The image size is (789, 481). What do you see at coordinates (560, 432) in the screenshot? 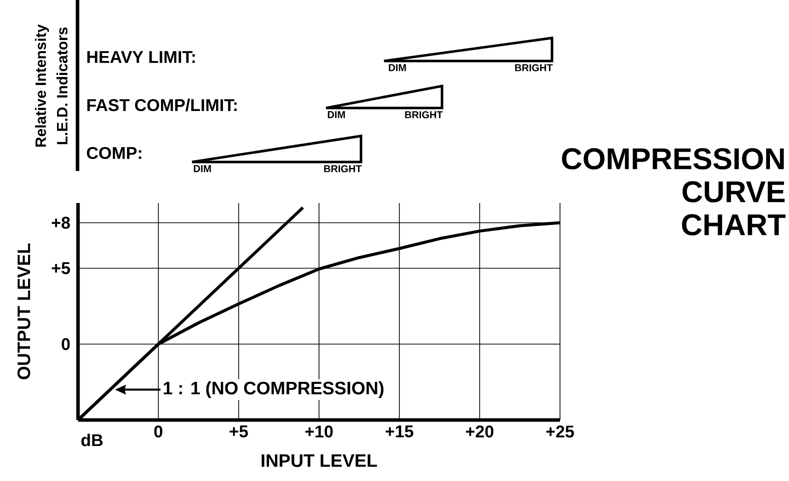
I see `x-tick-label: +25` at bounding box center [560, 432].